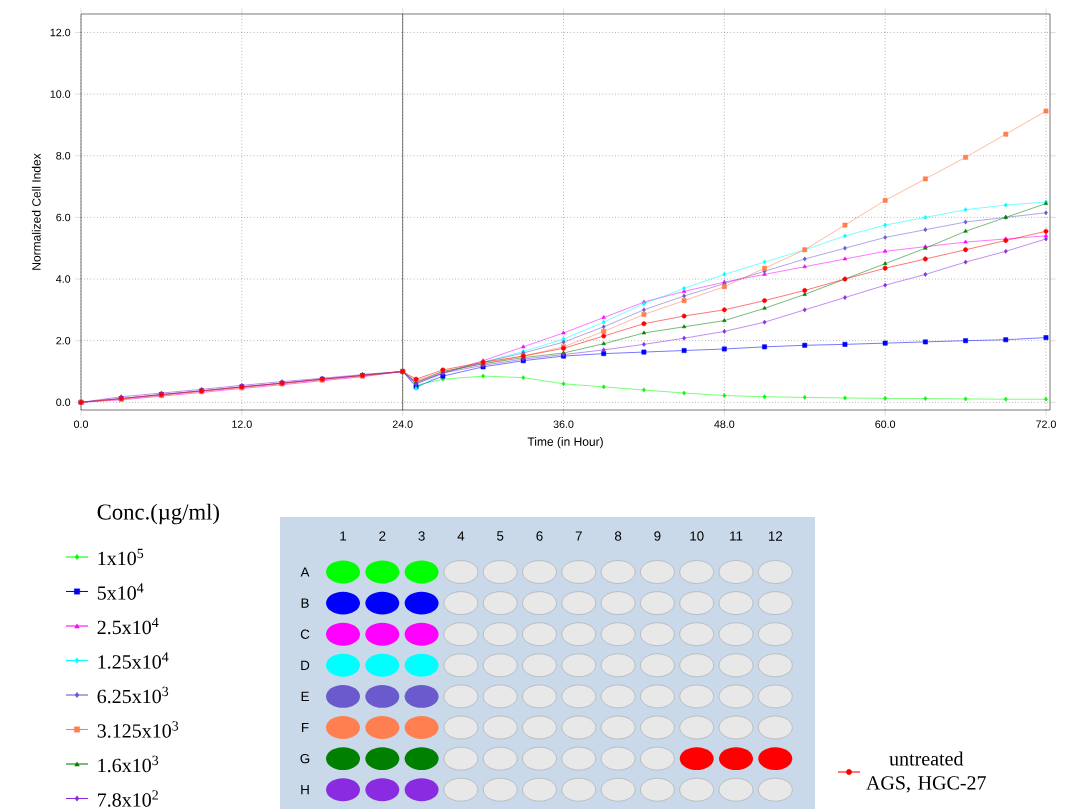  Describe the element at coordinates (926, 772) in the screenshot. I see `legend-label: untreated AGS, HGC-27` at that location.